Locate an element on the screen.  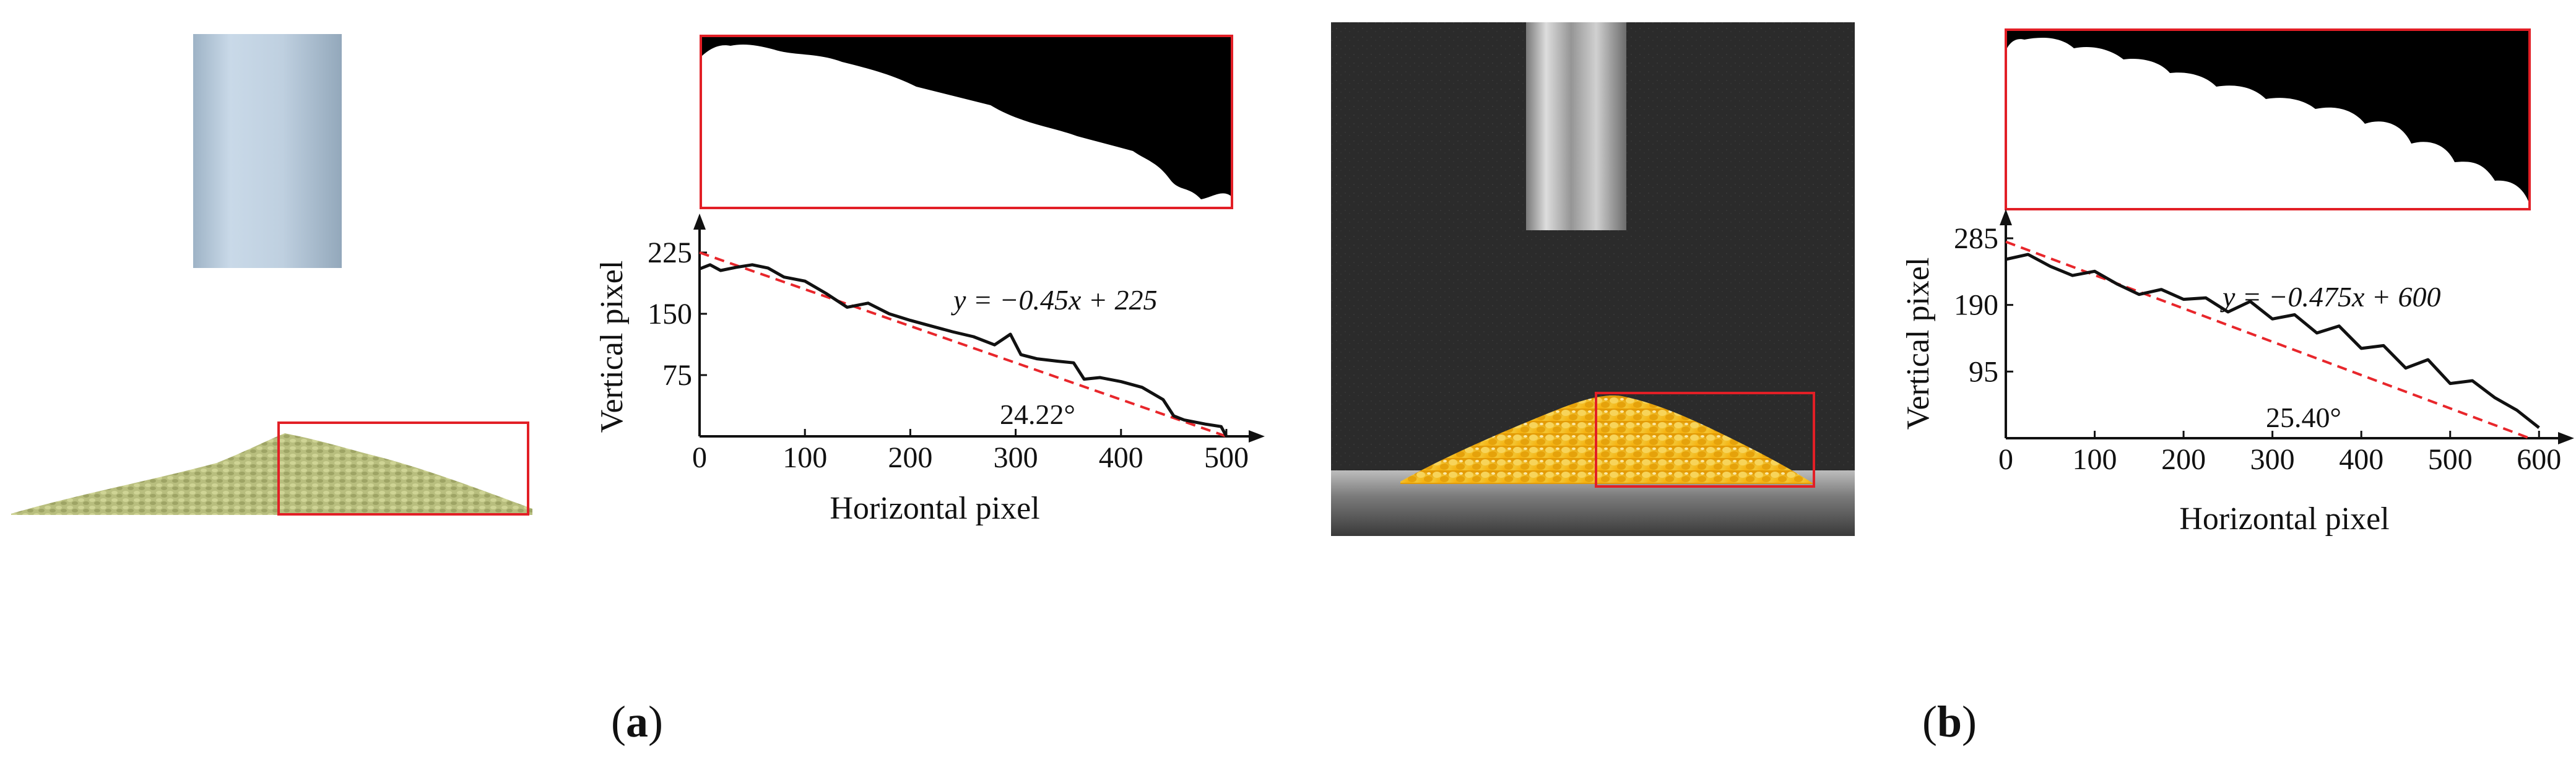
chart-b-y-axis-arrow is located at coordinates (2006, 217).